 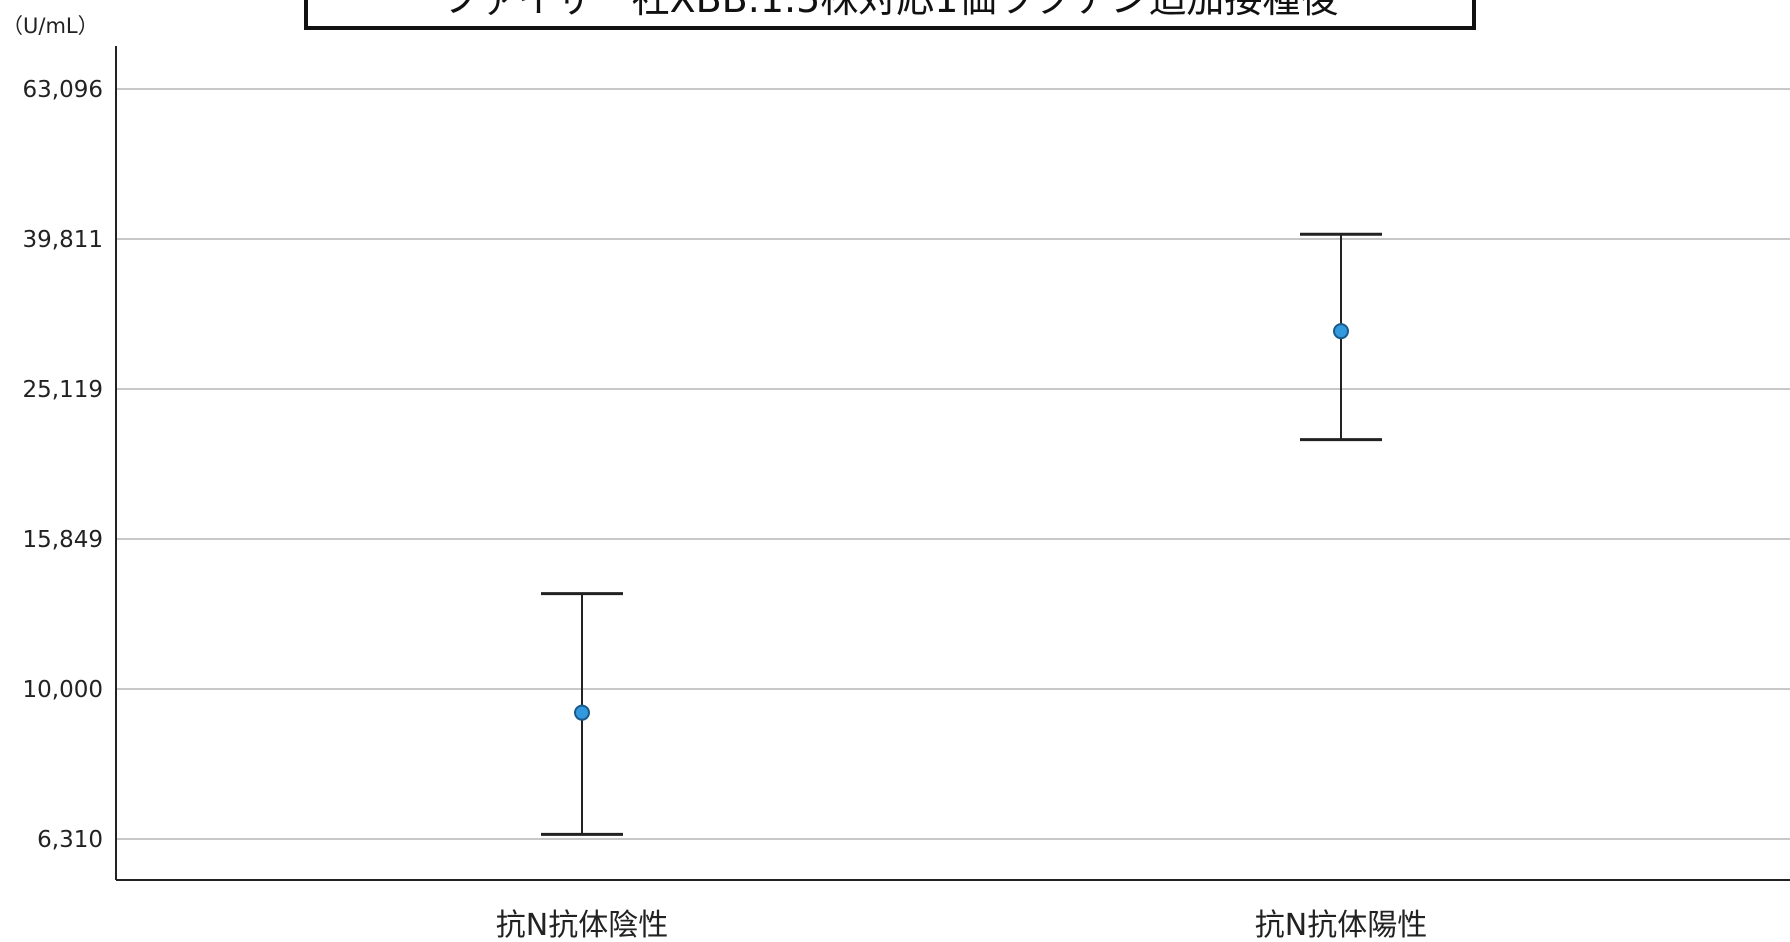 I want to click on title-frame, so click(x=890, y=15).